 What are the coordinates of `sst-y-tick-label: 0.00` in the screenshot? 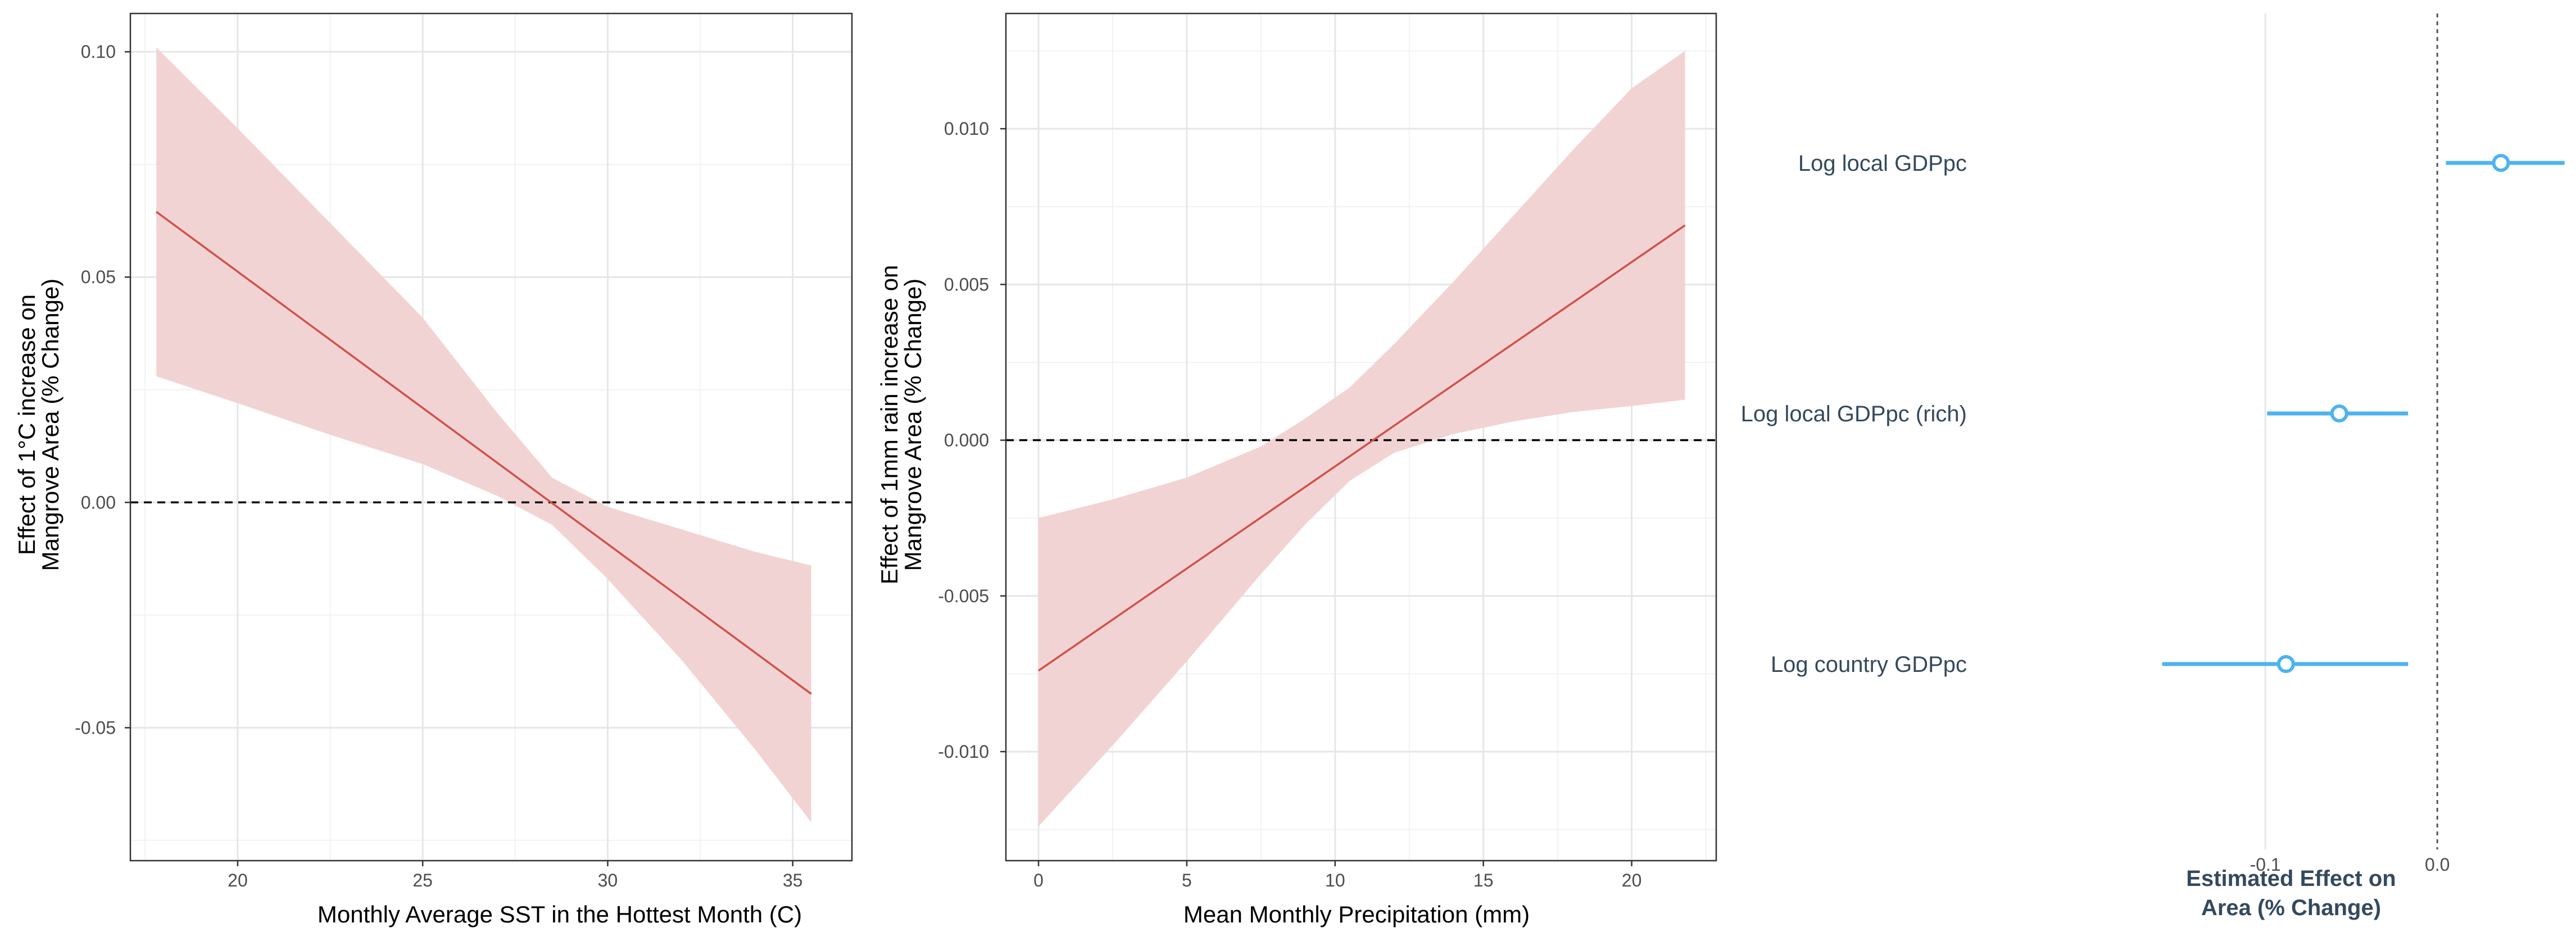 It's located at (98, 502).